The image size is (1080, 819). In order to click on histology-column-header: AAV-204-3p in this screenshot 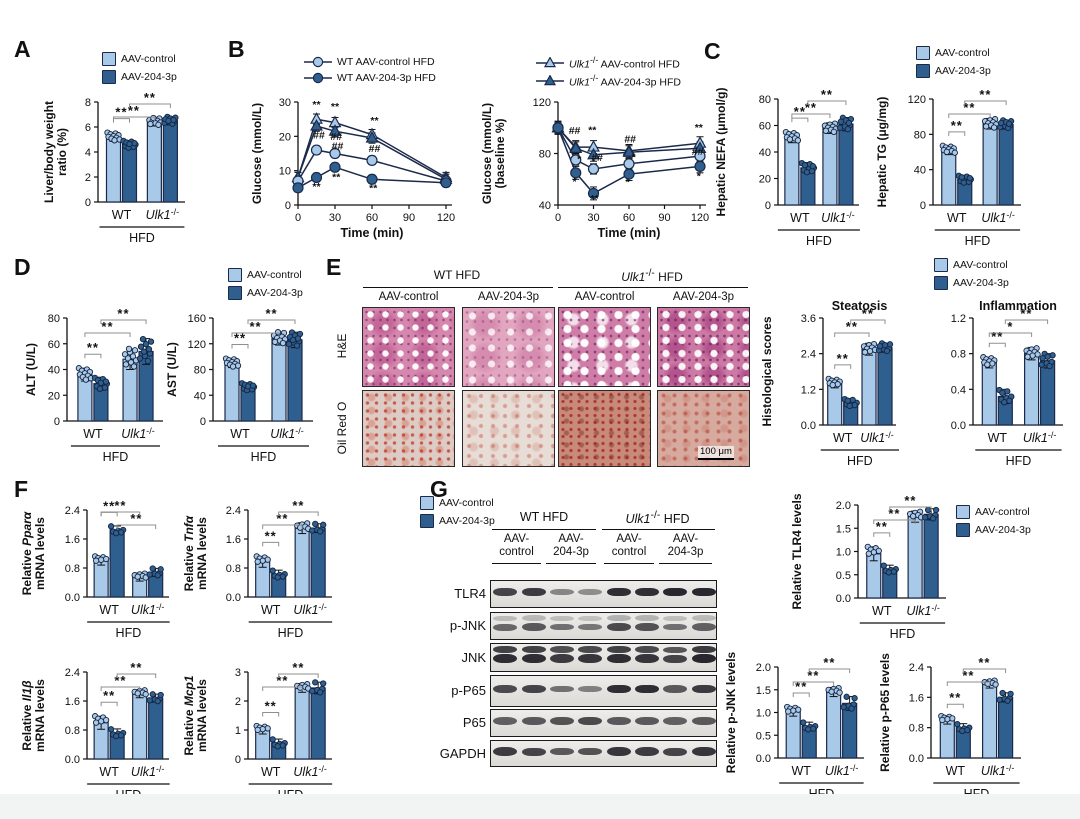, I will do `click(508, 297)`.